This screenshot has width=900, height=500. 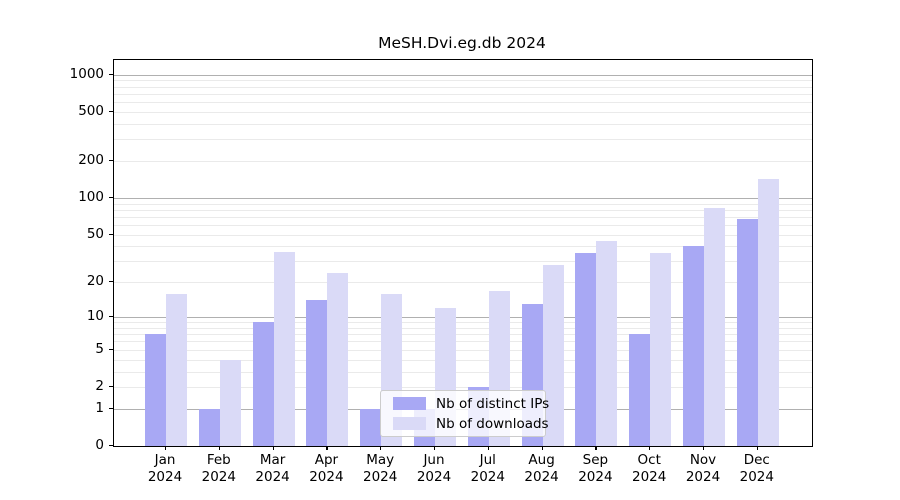 I want to click on legend-swatch-downloads, so click(x=409, y=423).